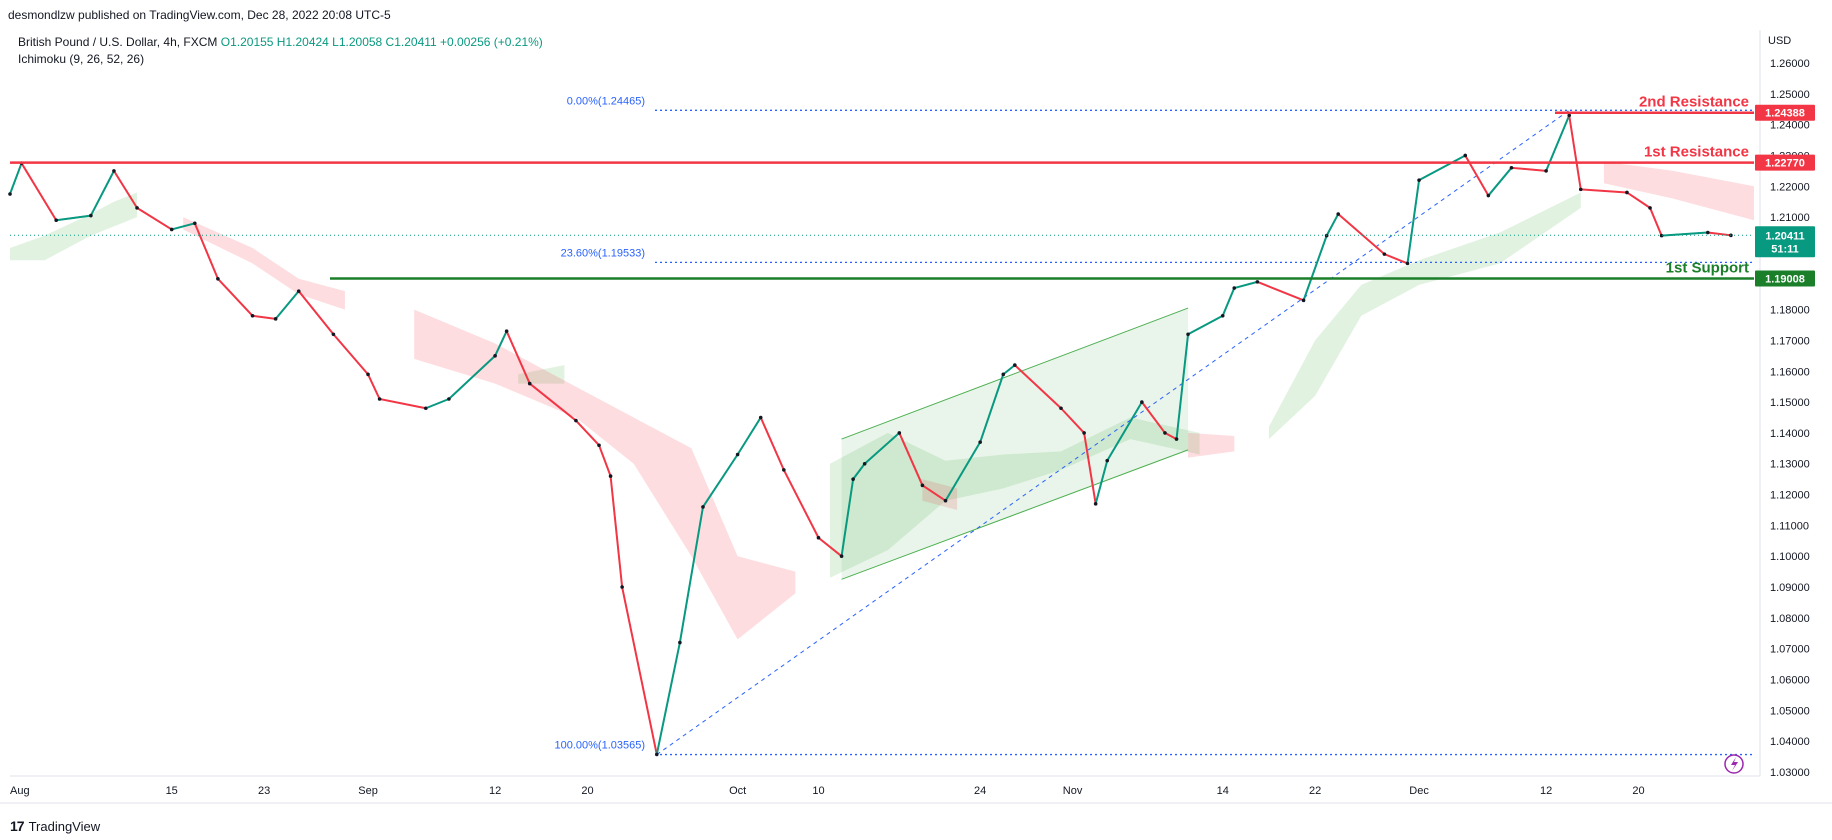  What do you see at coordinates (1790, 619) in the screenshot?
I see `y-tick-label: 1.08000` at bounding box center [1790, 619].